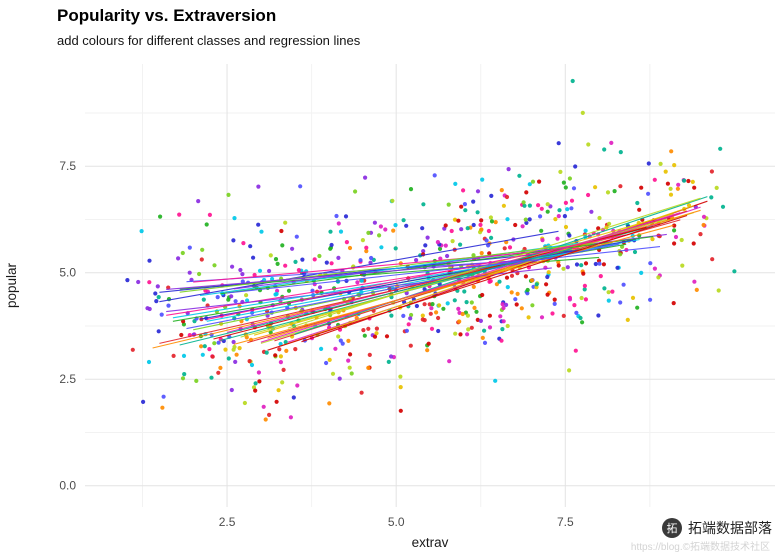 This screenshot has width=780, height=554. I want to click on x-tick-label: 7.5, so click(565, 522).